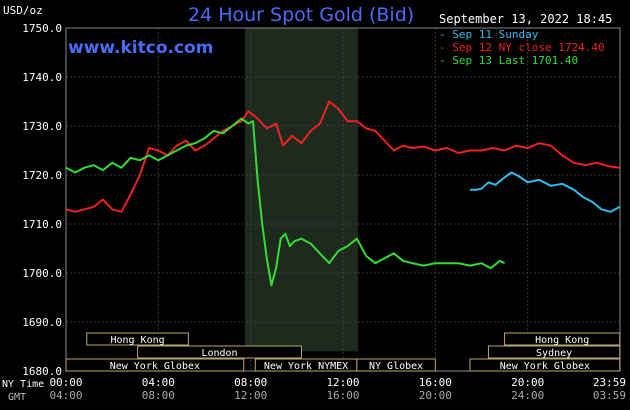 Image resolution: width=630 pixels, height=410 pixels. Describe the element at coordinates (435, 382) in the screenshot. I see `x-tick-ny: 16:00` at that location.